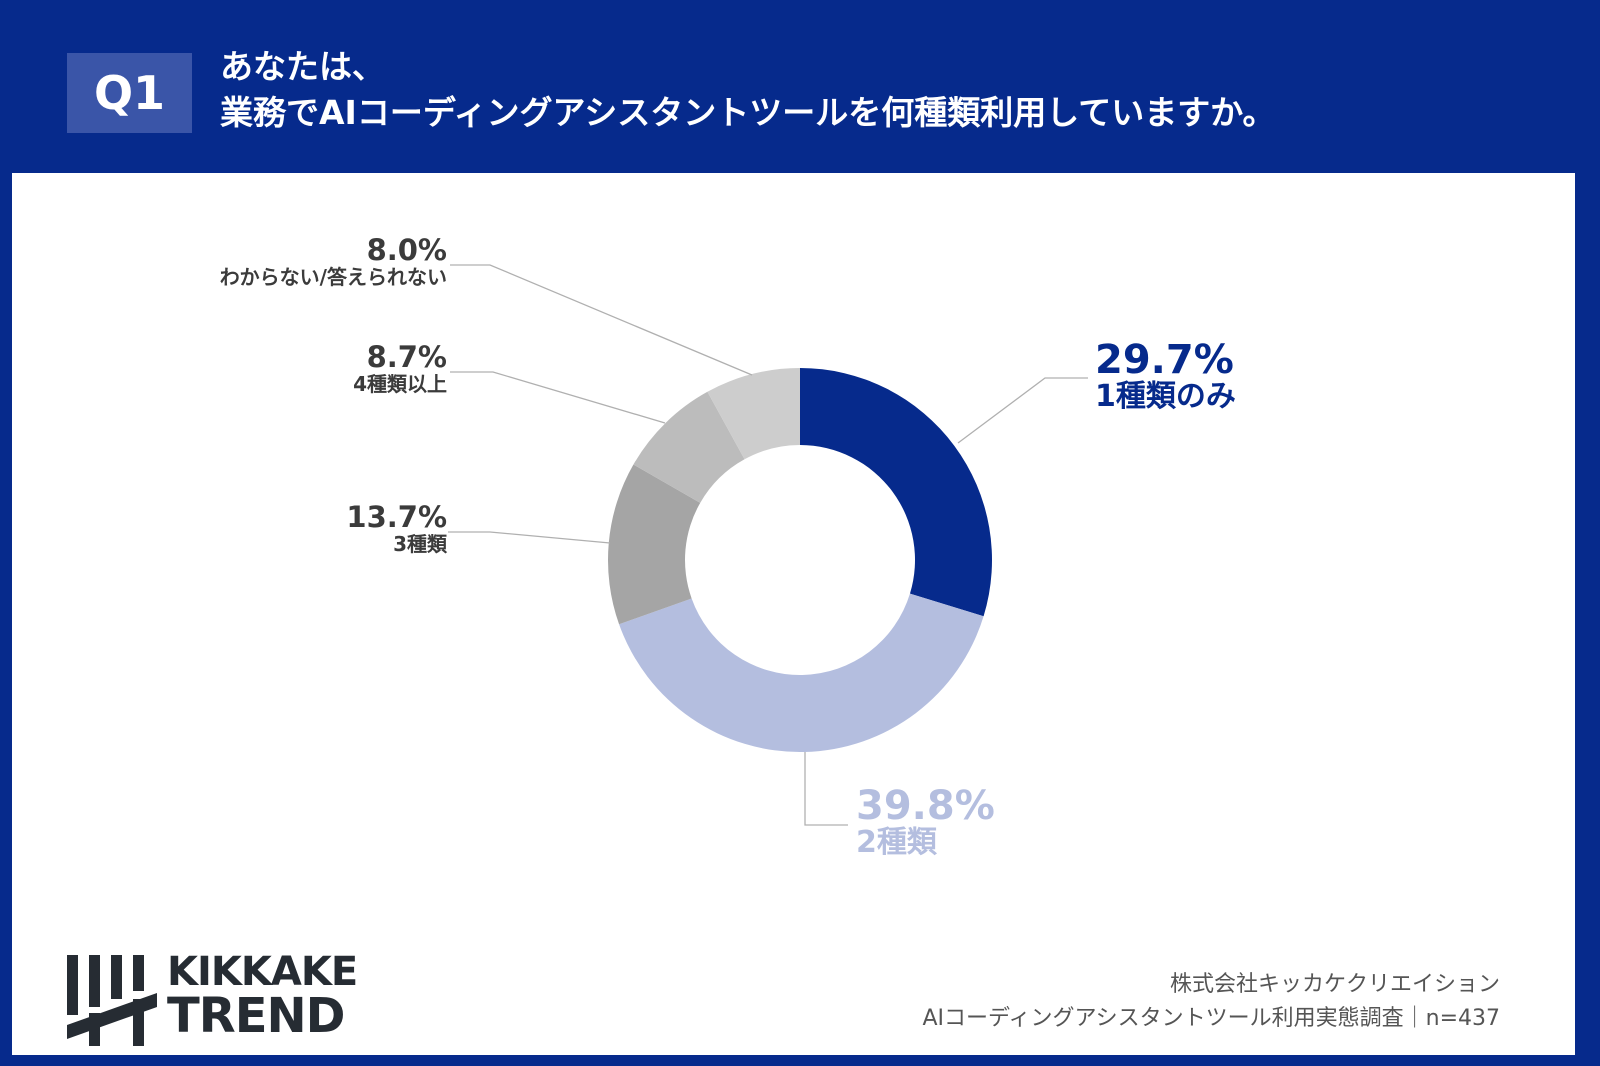 The width and height of the screenshot is (1600, 1066). What do you see at coordinates (925, 806) in the screenshot?
I see `slice-2-percent: 39.8%` at bounding box center [925, 806].